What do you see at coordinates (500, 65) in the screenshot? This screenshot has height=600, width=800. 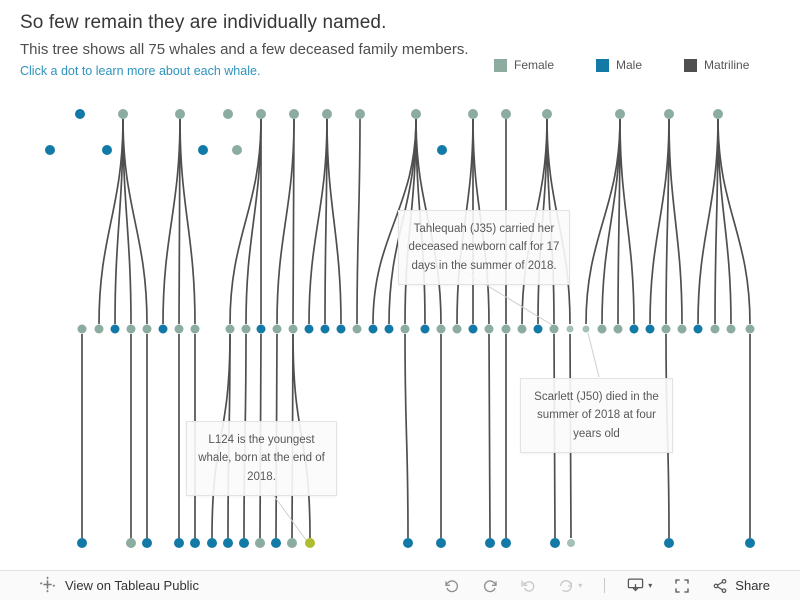 I see `female-swatch` at bounding box center [500, 65].